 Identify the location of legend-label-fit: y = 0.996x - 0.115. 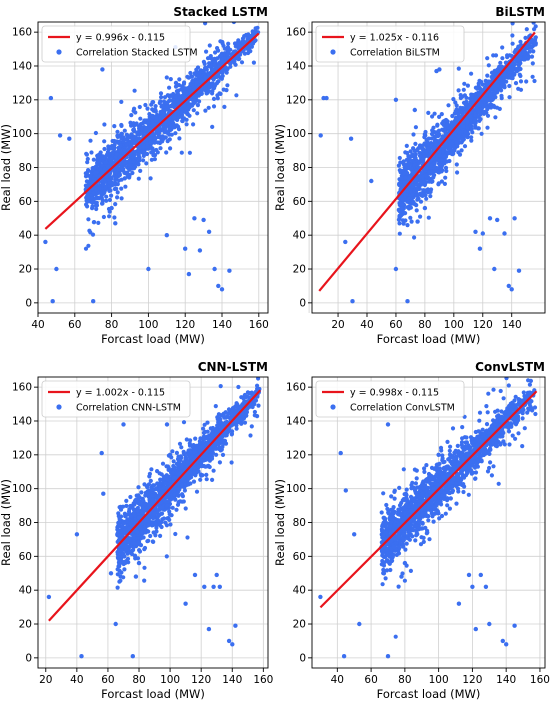
(120, 38).